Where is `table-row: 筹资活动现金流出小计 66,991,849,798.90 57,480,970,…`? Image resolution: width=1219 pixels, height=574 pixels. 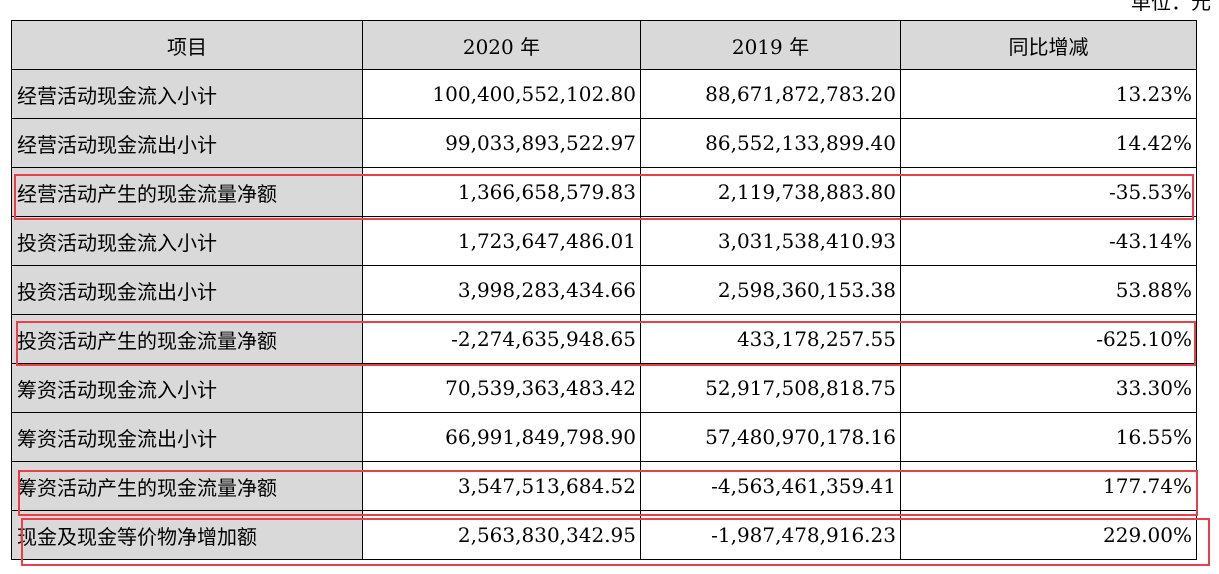 table-row: 筹资活动现金流出小计 66,991,849,798.90 57,480,970,… is located at coordinates (604, 437).